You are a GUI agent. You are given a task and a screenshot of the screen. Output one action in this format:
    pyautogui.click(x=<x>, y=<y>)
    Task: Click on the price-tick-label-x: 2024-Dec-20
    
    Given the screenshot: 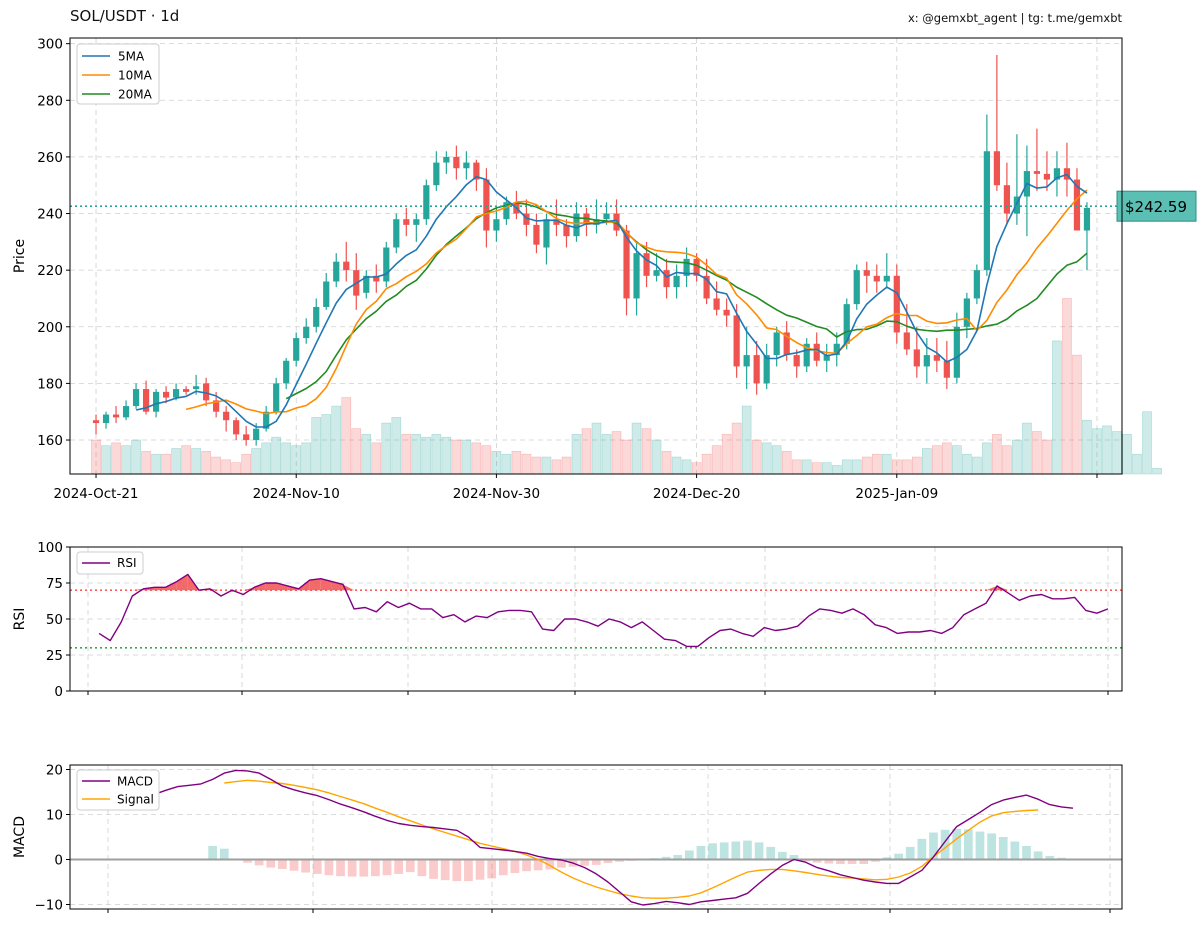 What is the action you would take?
    pyautogui.click(x=696, y=494)
    